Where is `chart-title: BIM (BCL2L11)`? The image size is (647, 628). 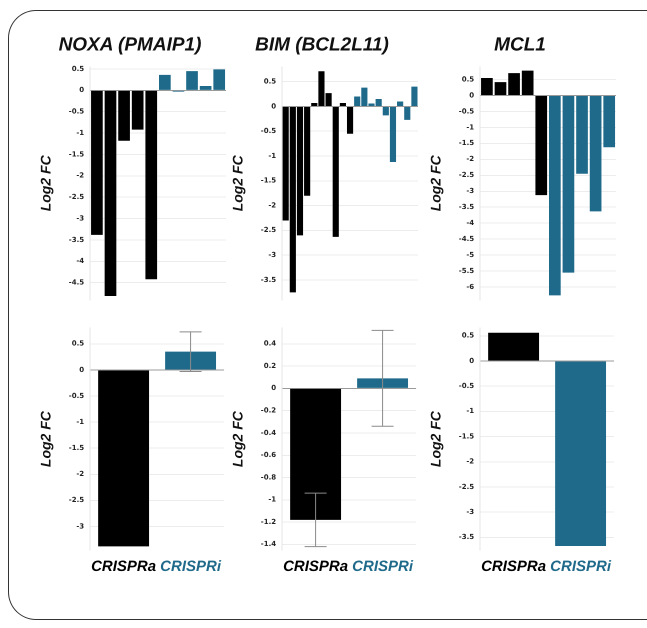
chart-title: BIM (BCL2L11) is located at coordinates (322, 45).